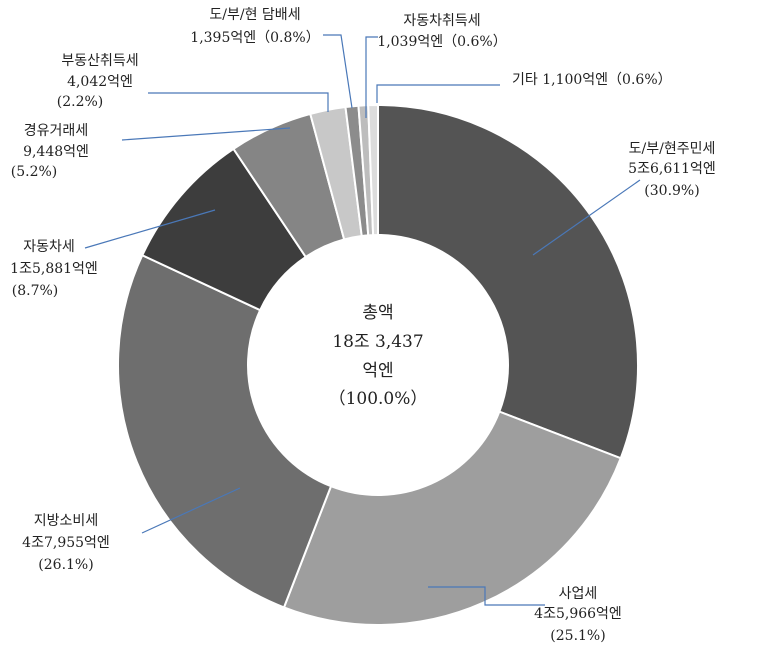 The width and height of the screenshot is (766, 646). What do you see at coordinates (578, 594) in the screenshot?
I see `slice-2-name: 사업세` at bounding box center [578, 594].